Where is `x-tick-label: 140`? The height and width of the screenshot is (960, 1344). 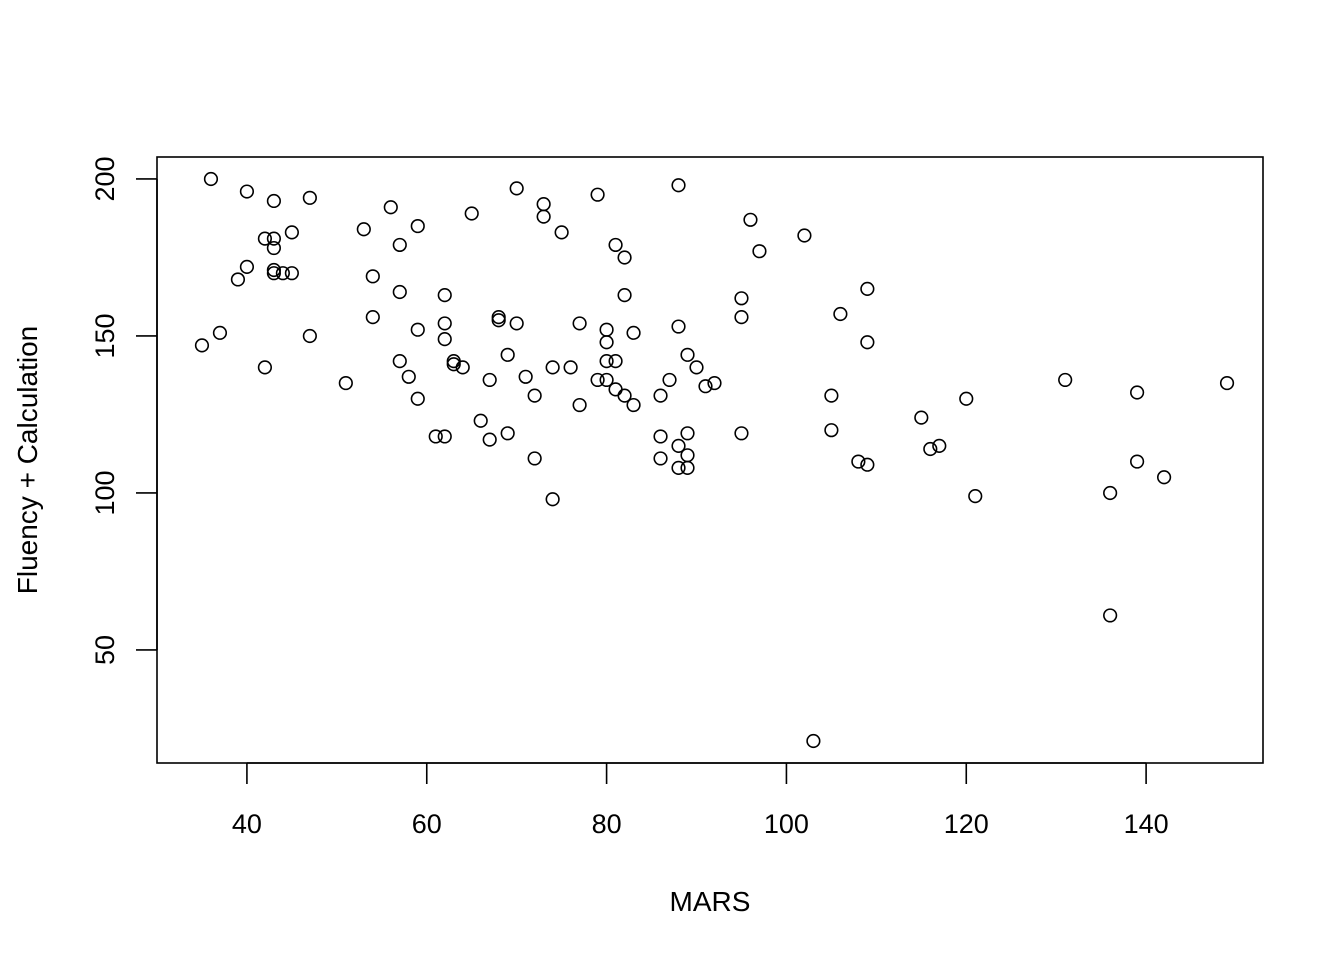
x-tick-label: 140 is located at coordinates (1146, 824).